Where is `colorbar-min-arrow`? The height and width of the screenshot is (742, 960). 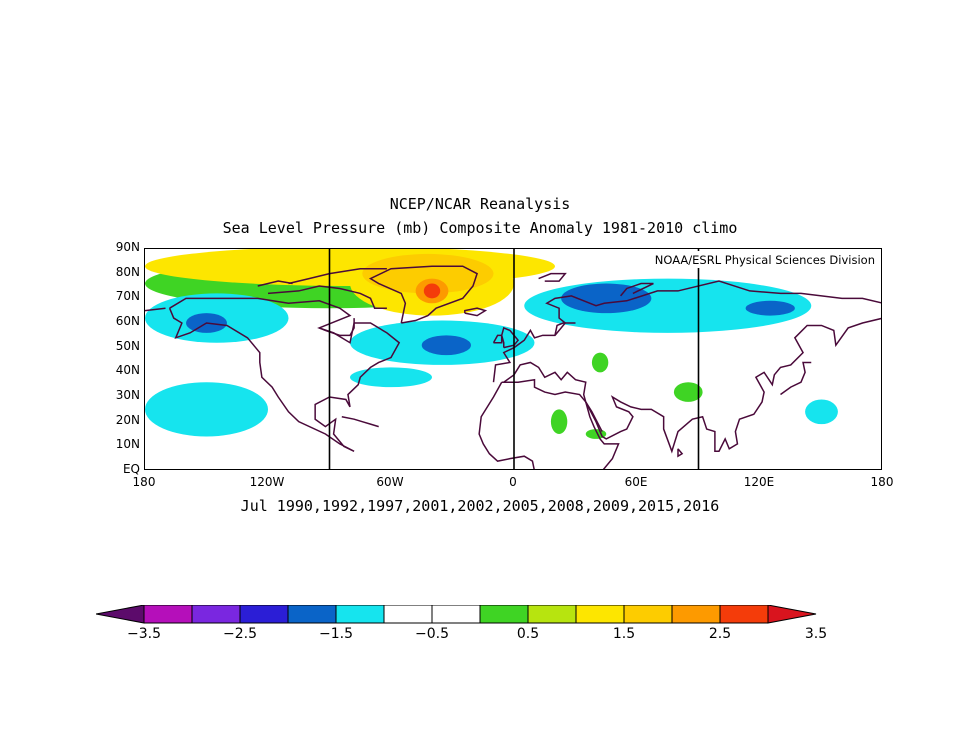
colorbar-min-arrow is located at coordinates (120, 614).